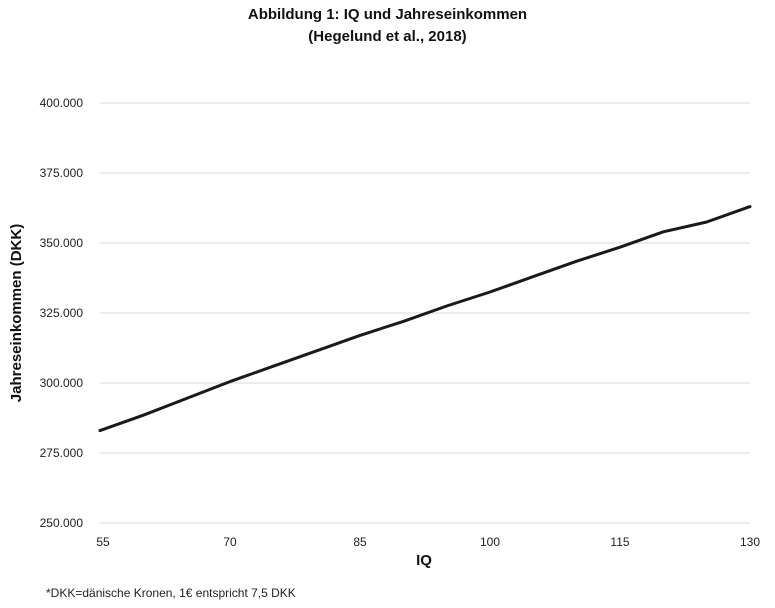 Image resolution: width=775 pixels, height=608 pixels. Describe the element at coordinates (428, 542) in the screenshot. I see `x-axis-ticks: 55 70 85 100 115 130` at that location.